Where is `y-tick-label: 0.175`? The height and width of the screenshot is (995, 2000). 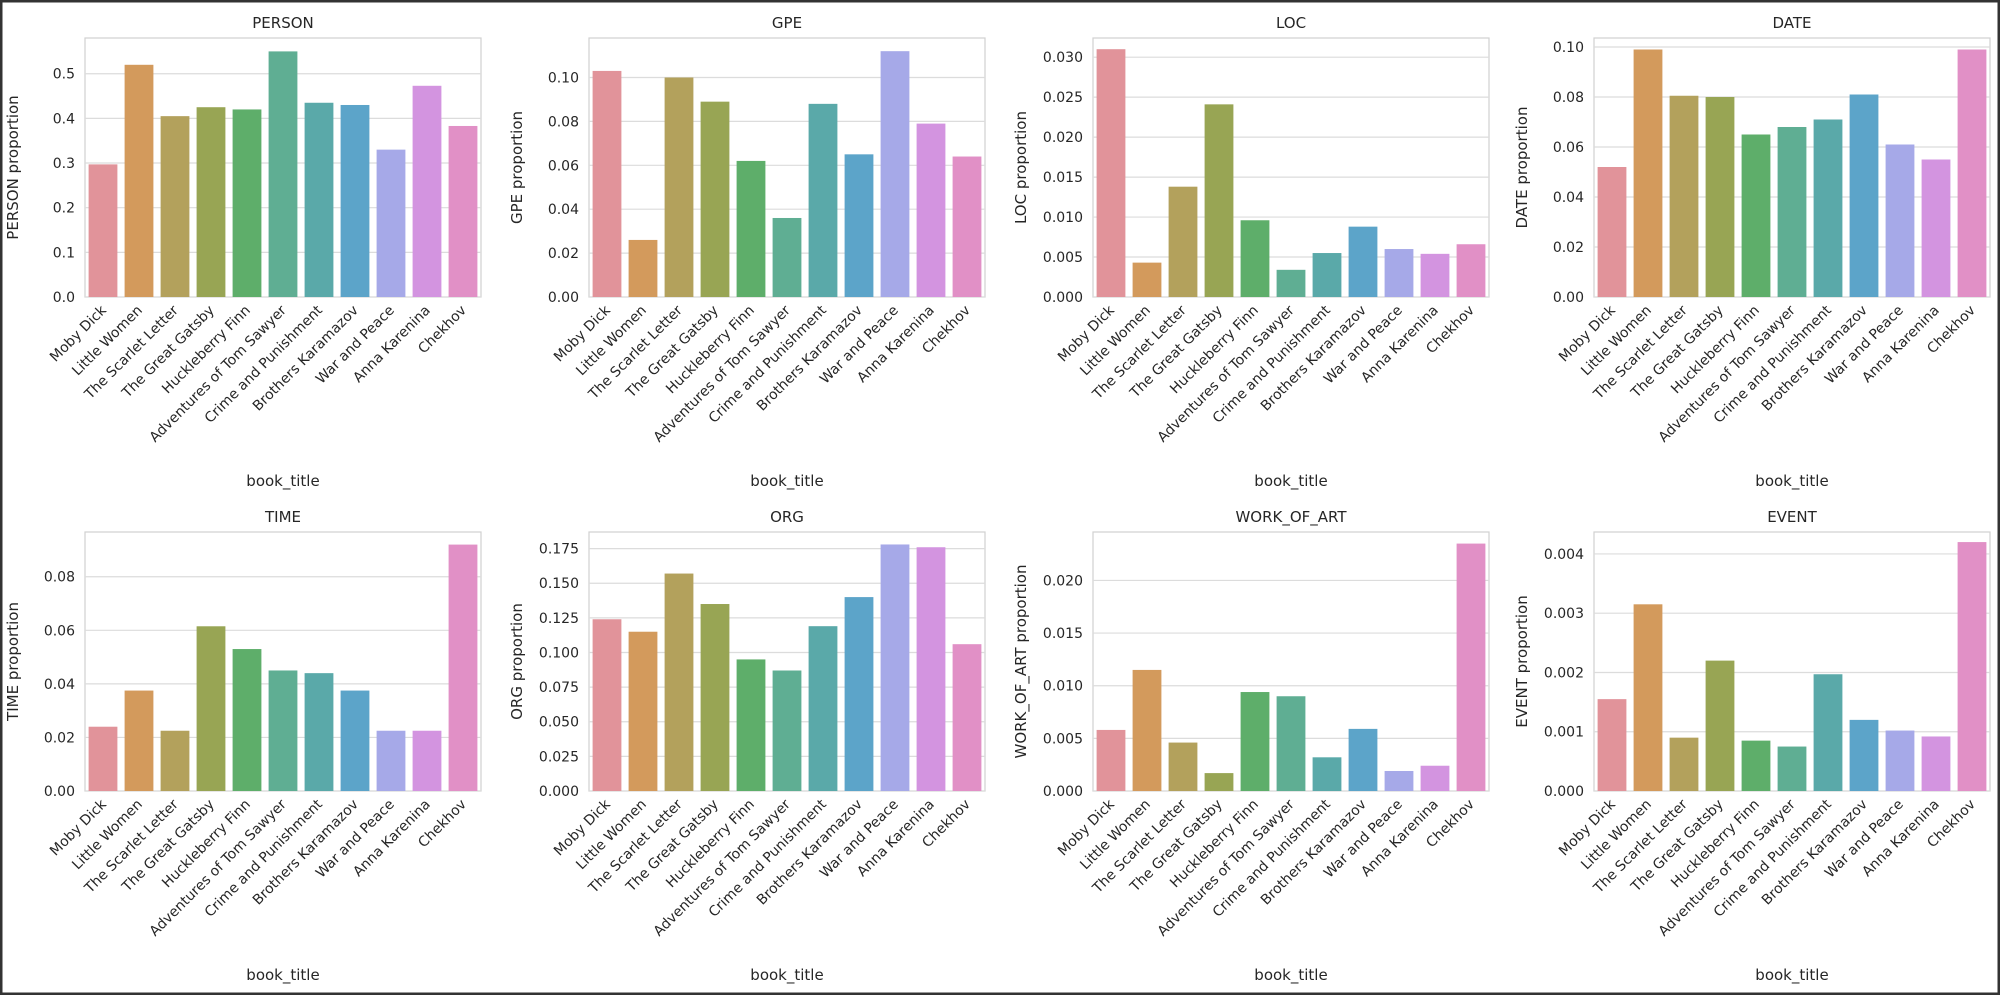 y-tick-label: 0.175 is located at coordinates (559, 550).